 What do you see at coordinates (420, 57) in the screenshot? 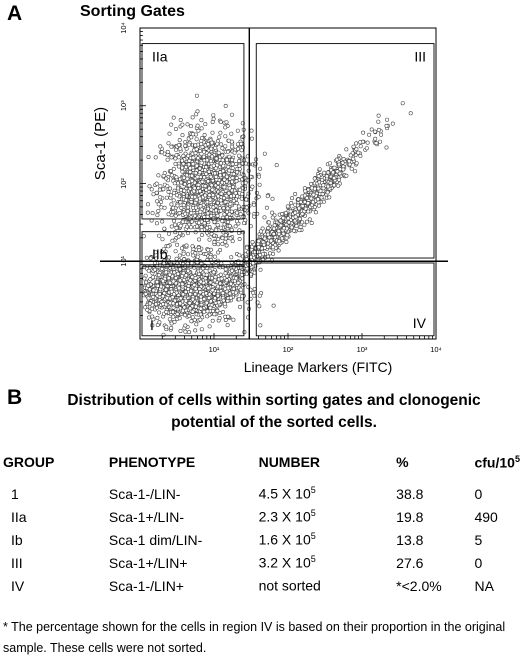
I see `gate-label: III` at bounding box center [420, 57].